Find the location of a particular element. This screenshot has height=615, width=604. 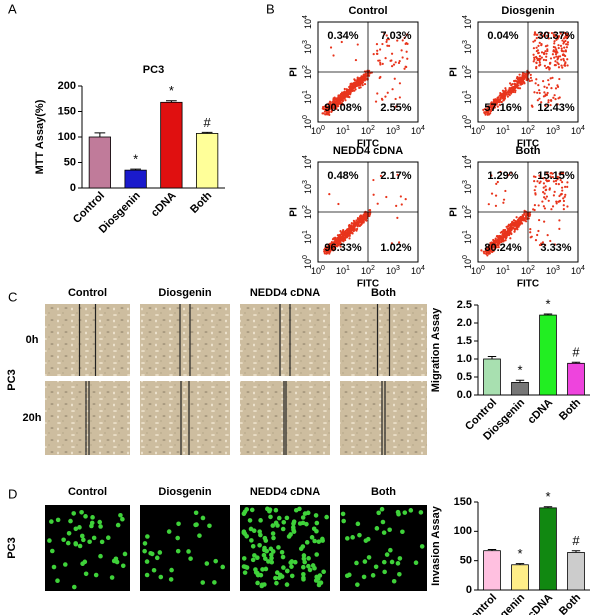

quadrant-value: 80.24% is located at coordinates (503, 248).